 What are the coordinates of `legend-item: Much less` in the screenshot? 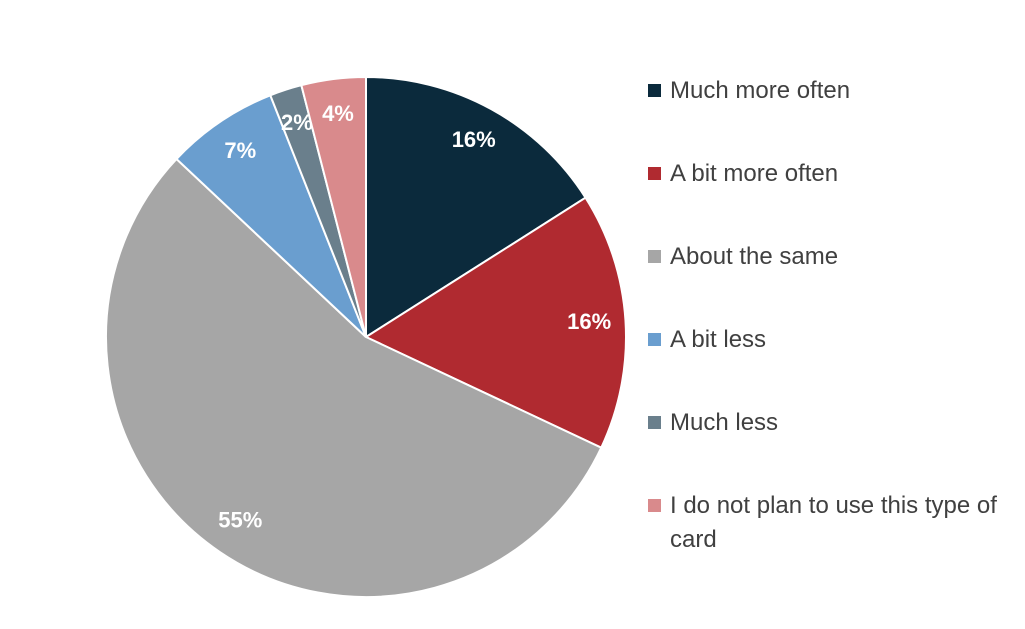 It's located at (833, 447).